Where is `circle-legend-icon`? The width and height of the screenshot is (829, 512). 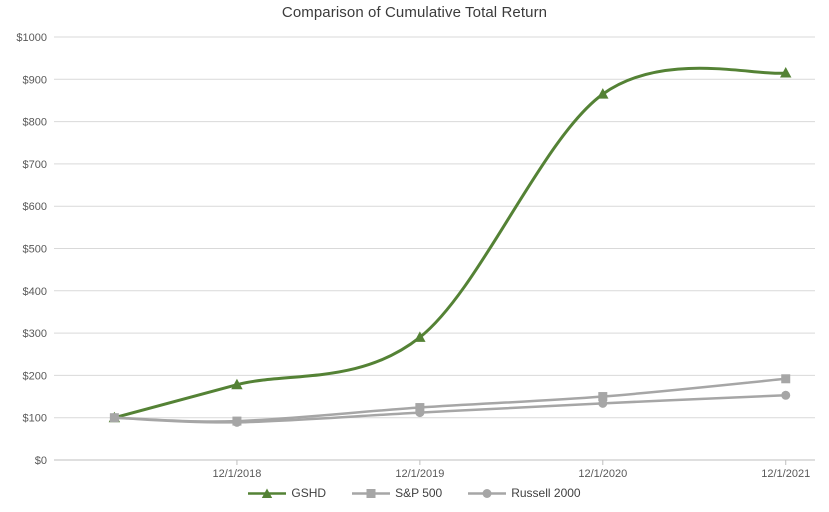 circle-legend-icon is located at coordinates (487, 493).